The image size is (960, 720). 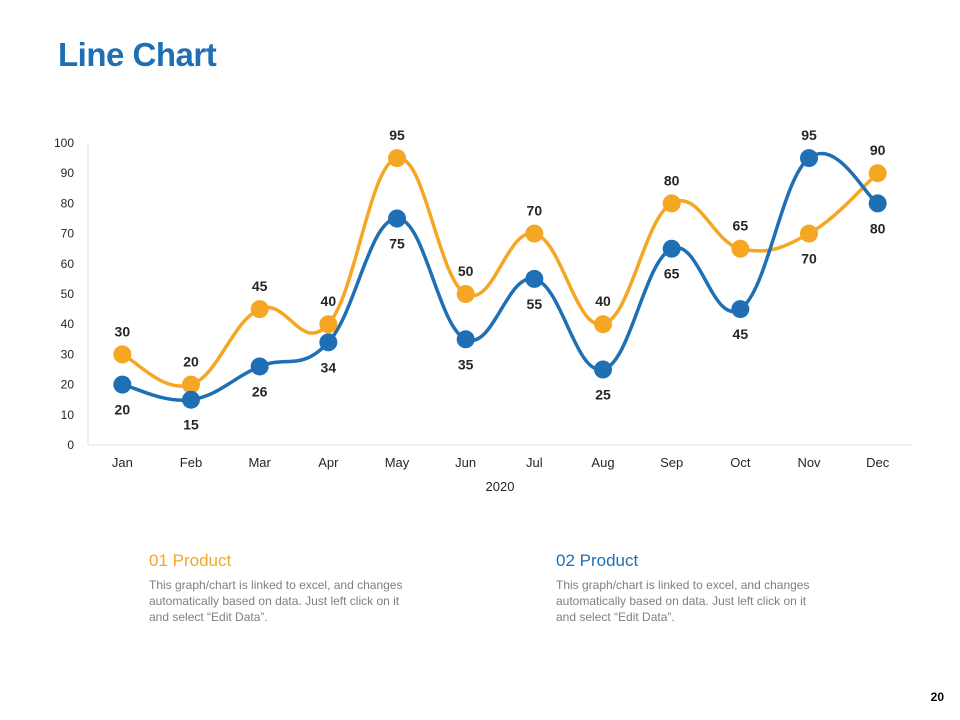 I want to click on y-tick-label: 40, so click(x=68, y=324).